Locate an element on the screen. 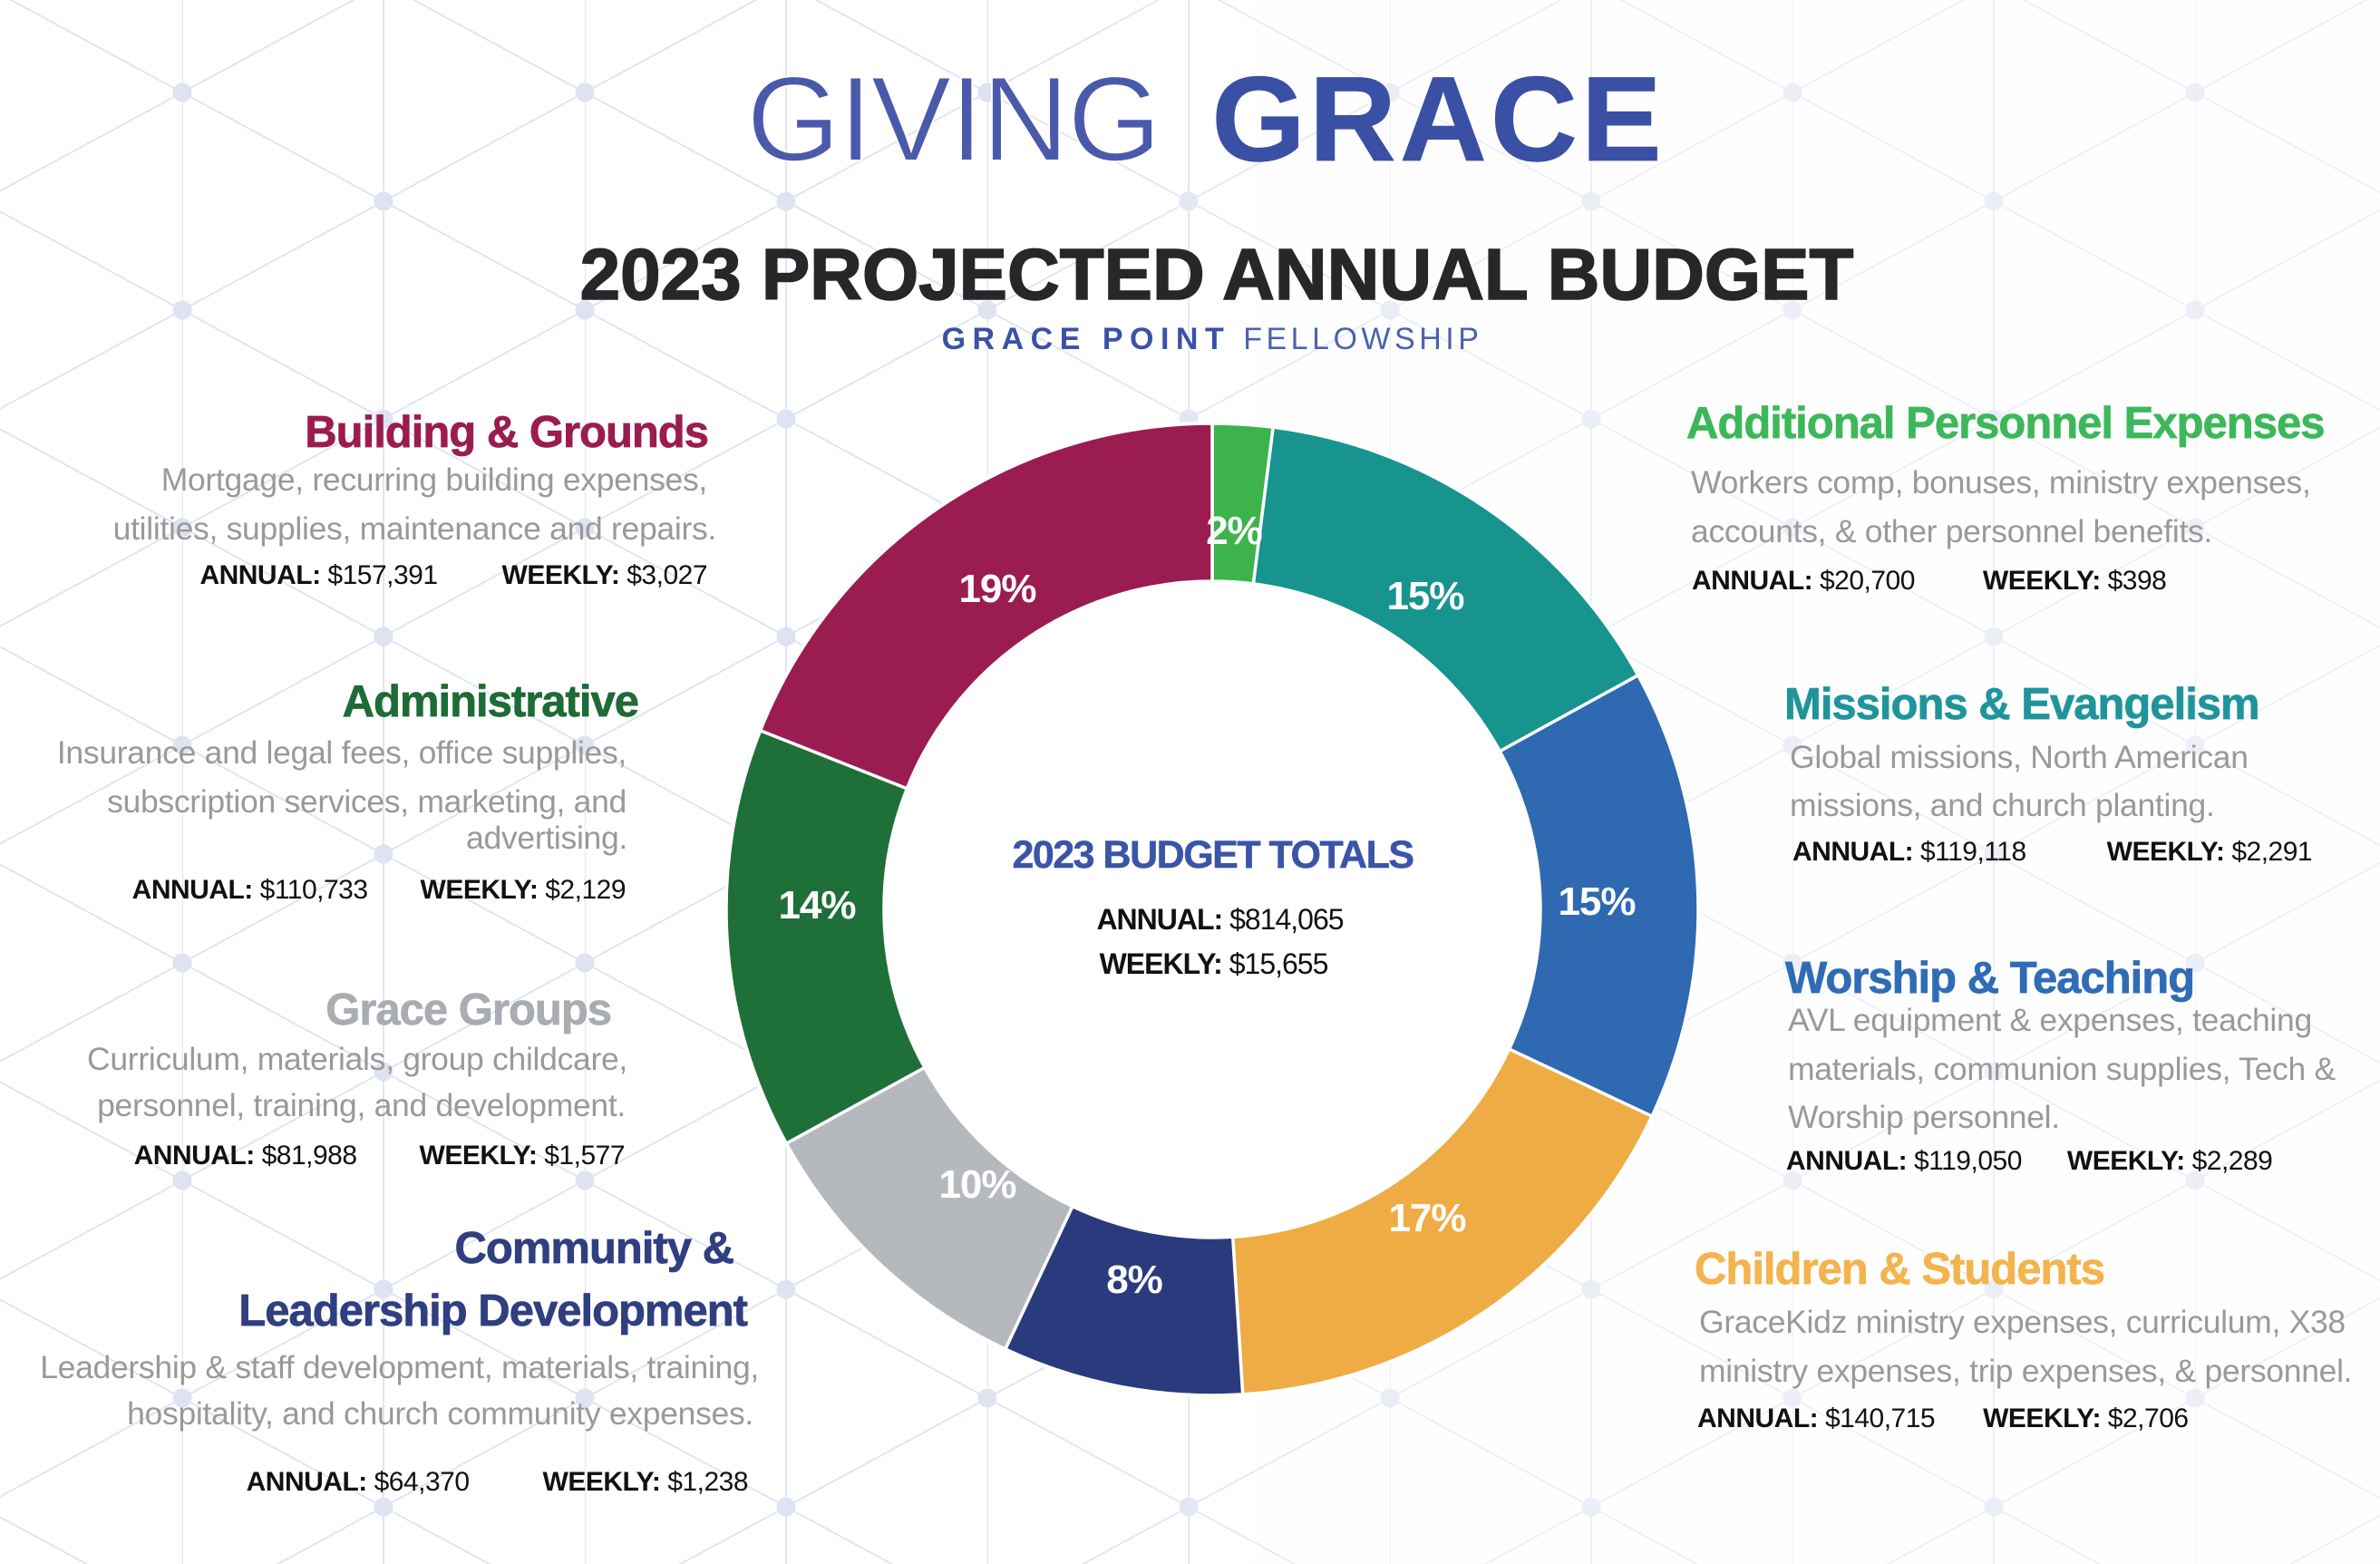  svg-text: 14% is located at coordinates (816, 905).